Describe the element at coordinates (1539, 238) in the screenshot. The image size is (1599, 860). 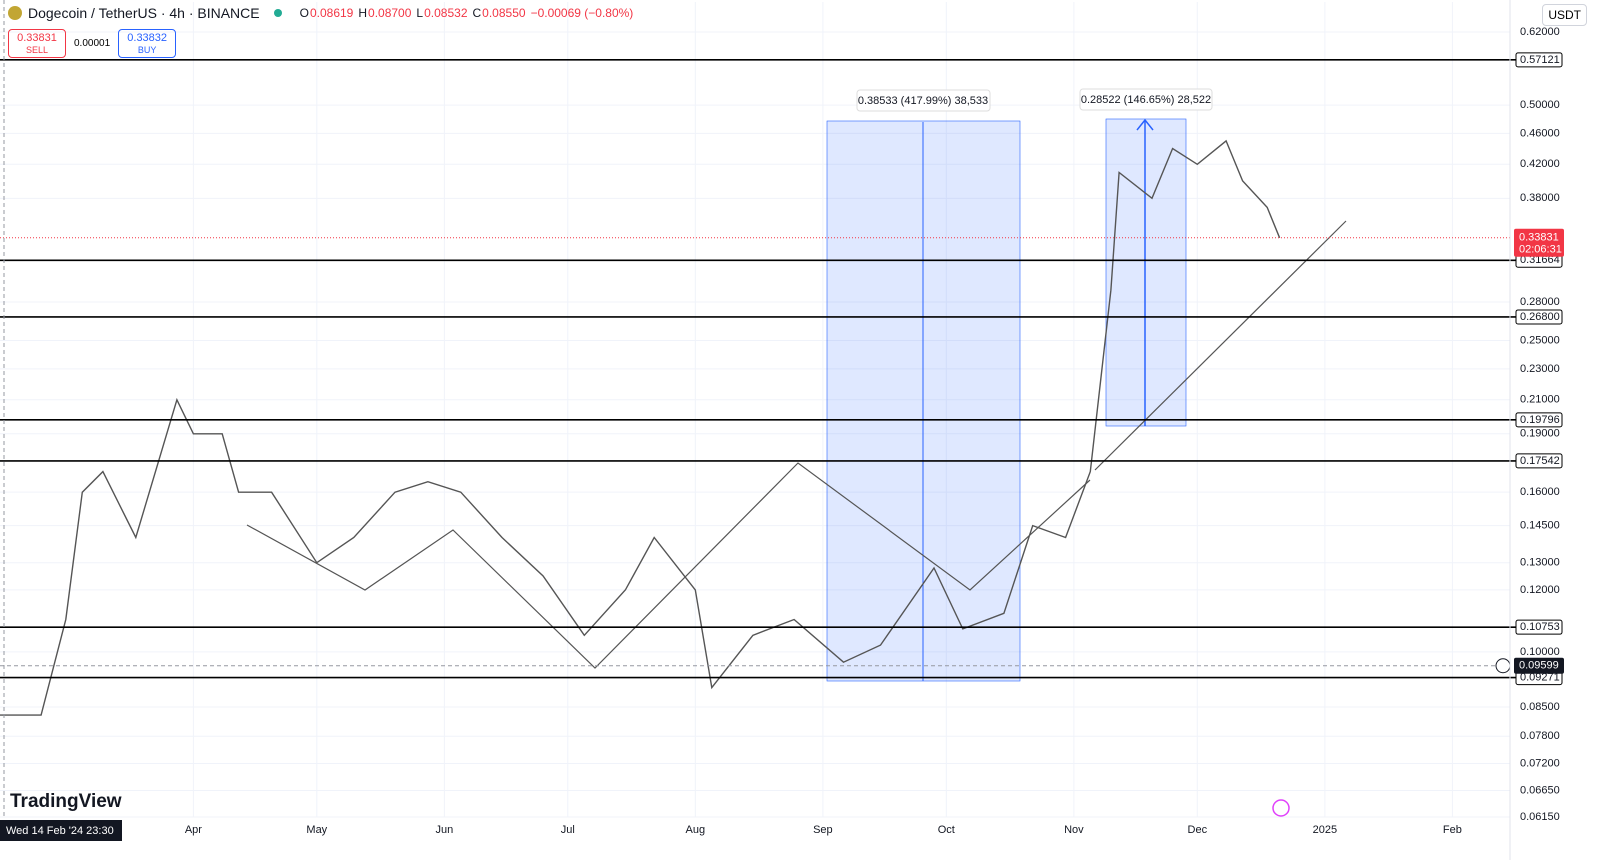
I see `last-price-label: 0.33831` at that location.